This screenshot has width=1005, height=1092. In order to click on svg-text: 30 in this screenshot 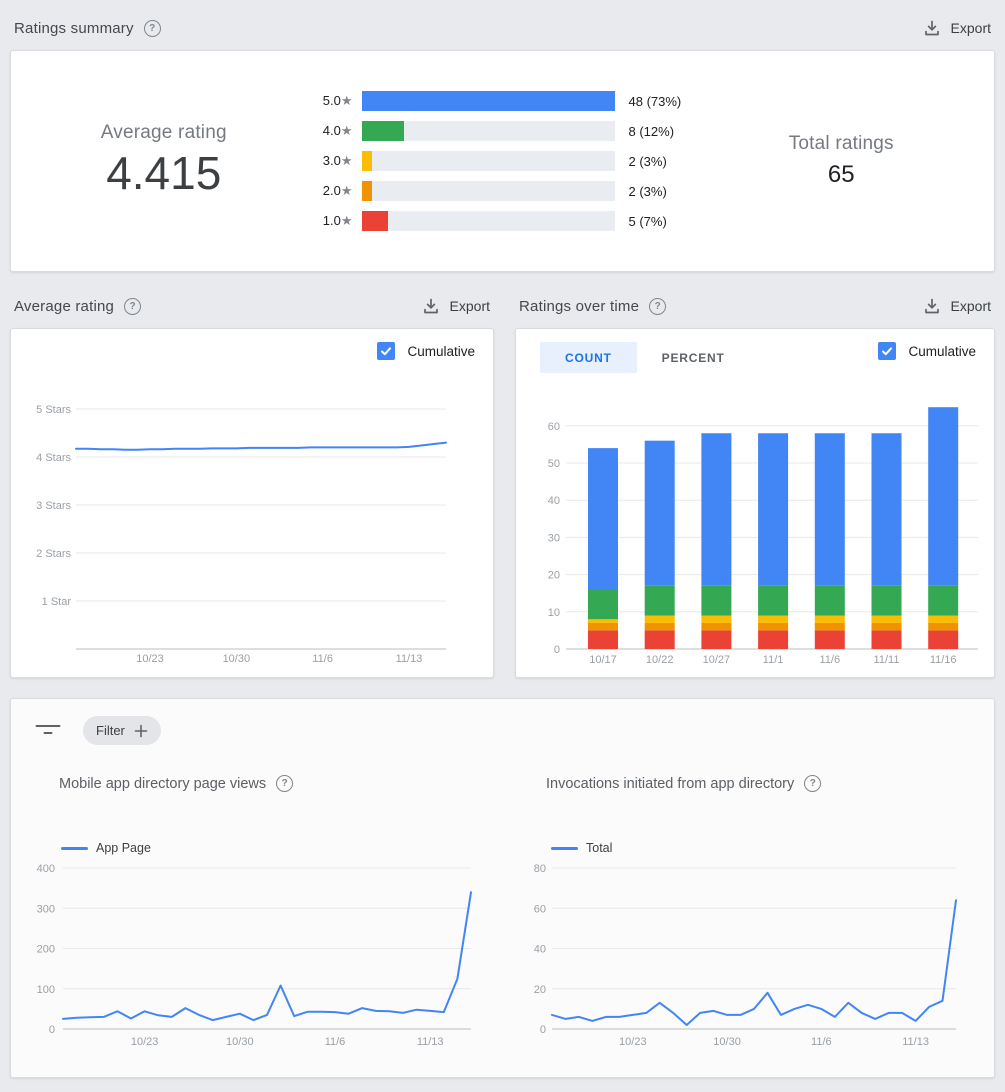, I will do `click(554, 538)`.